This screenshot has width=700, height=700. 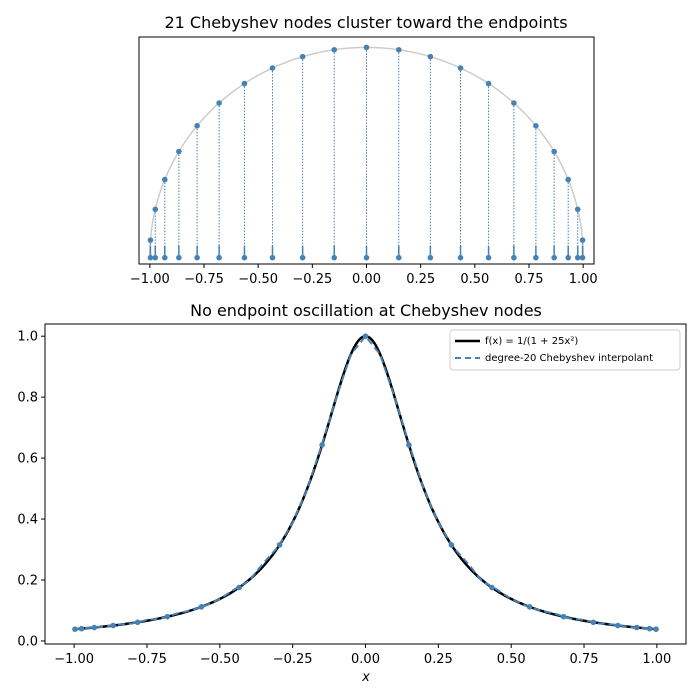 What do you see at coordinates (365, 677) in the screenshot?
I see `bottom-x-axis-label: x` at bounding box center [365, 677].